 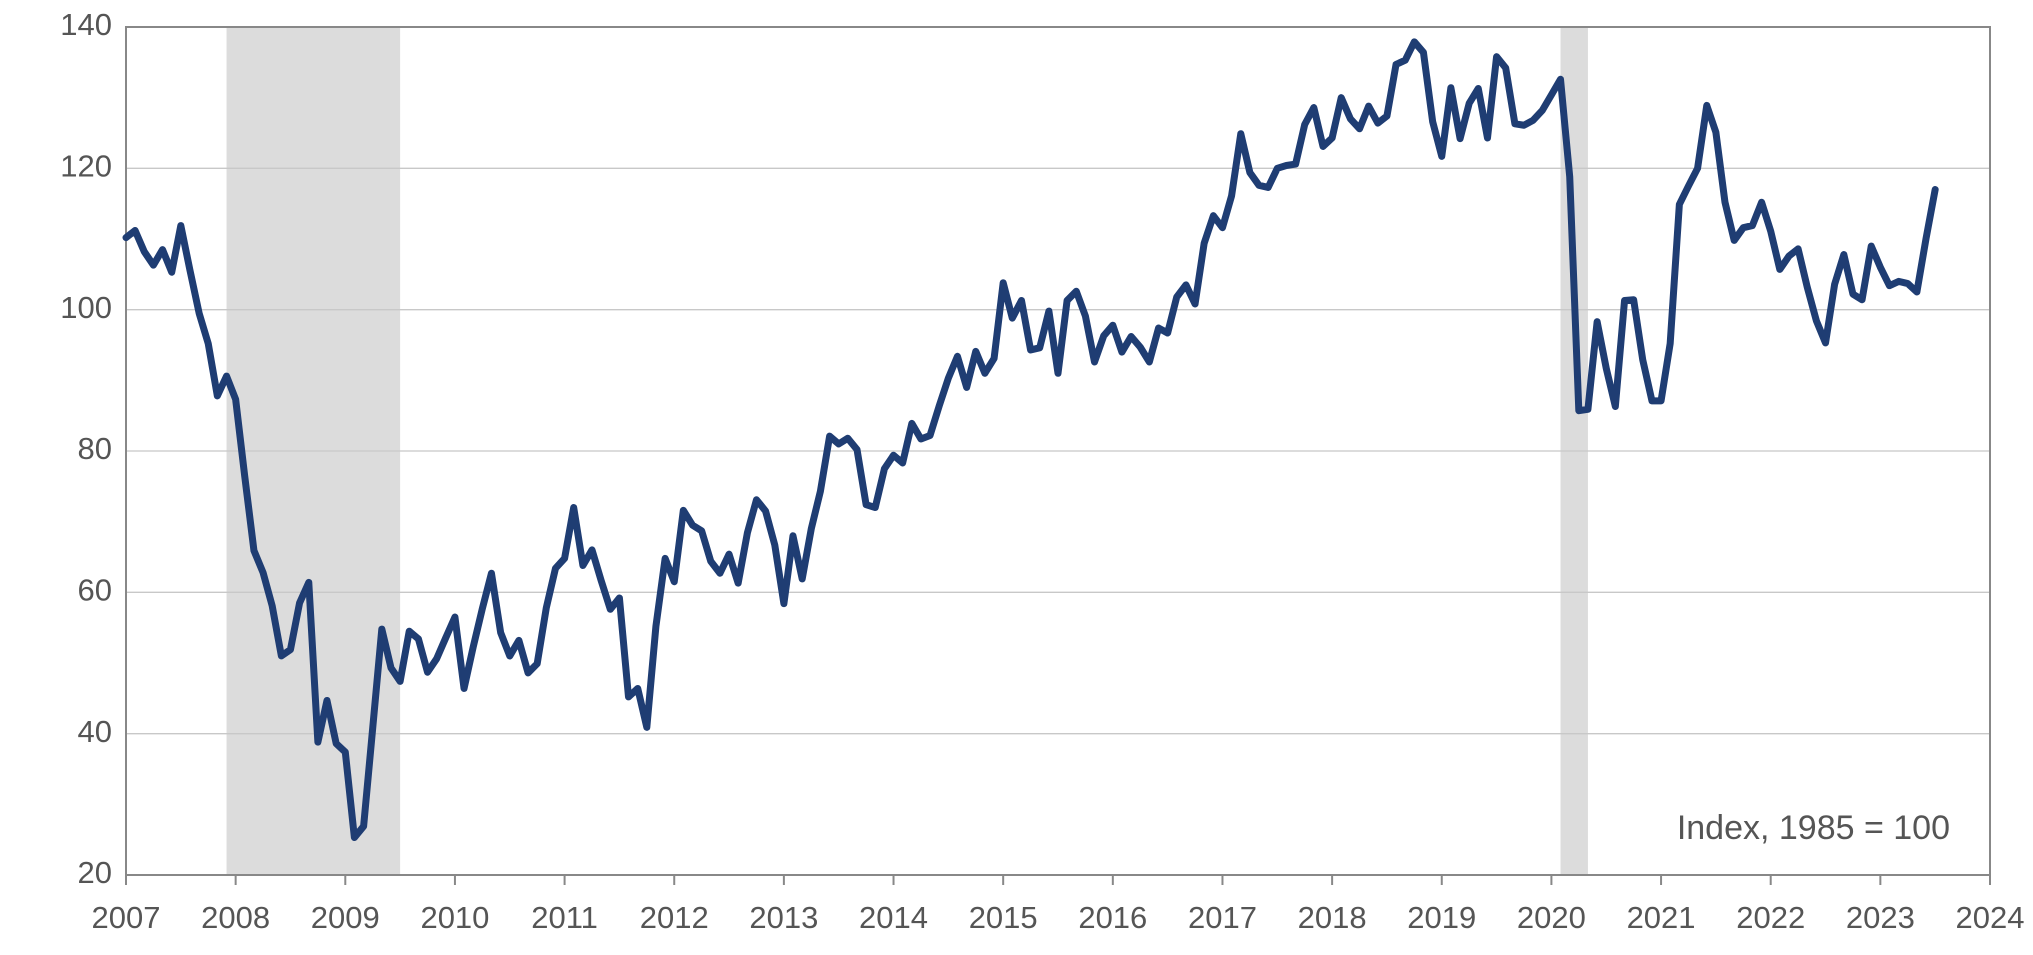 I want to click on x-tick-label: 2007, so click(x=126, y=917).